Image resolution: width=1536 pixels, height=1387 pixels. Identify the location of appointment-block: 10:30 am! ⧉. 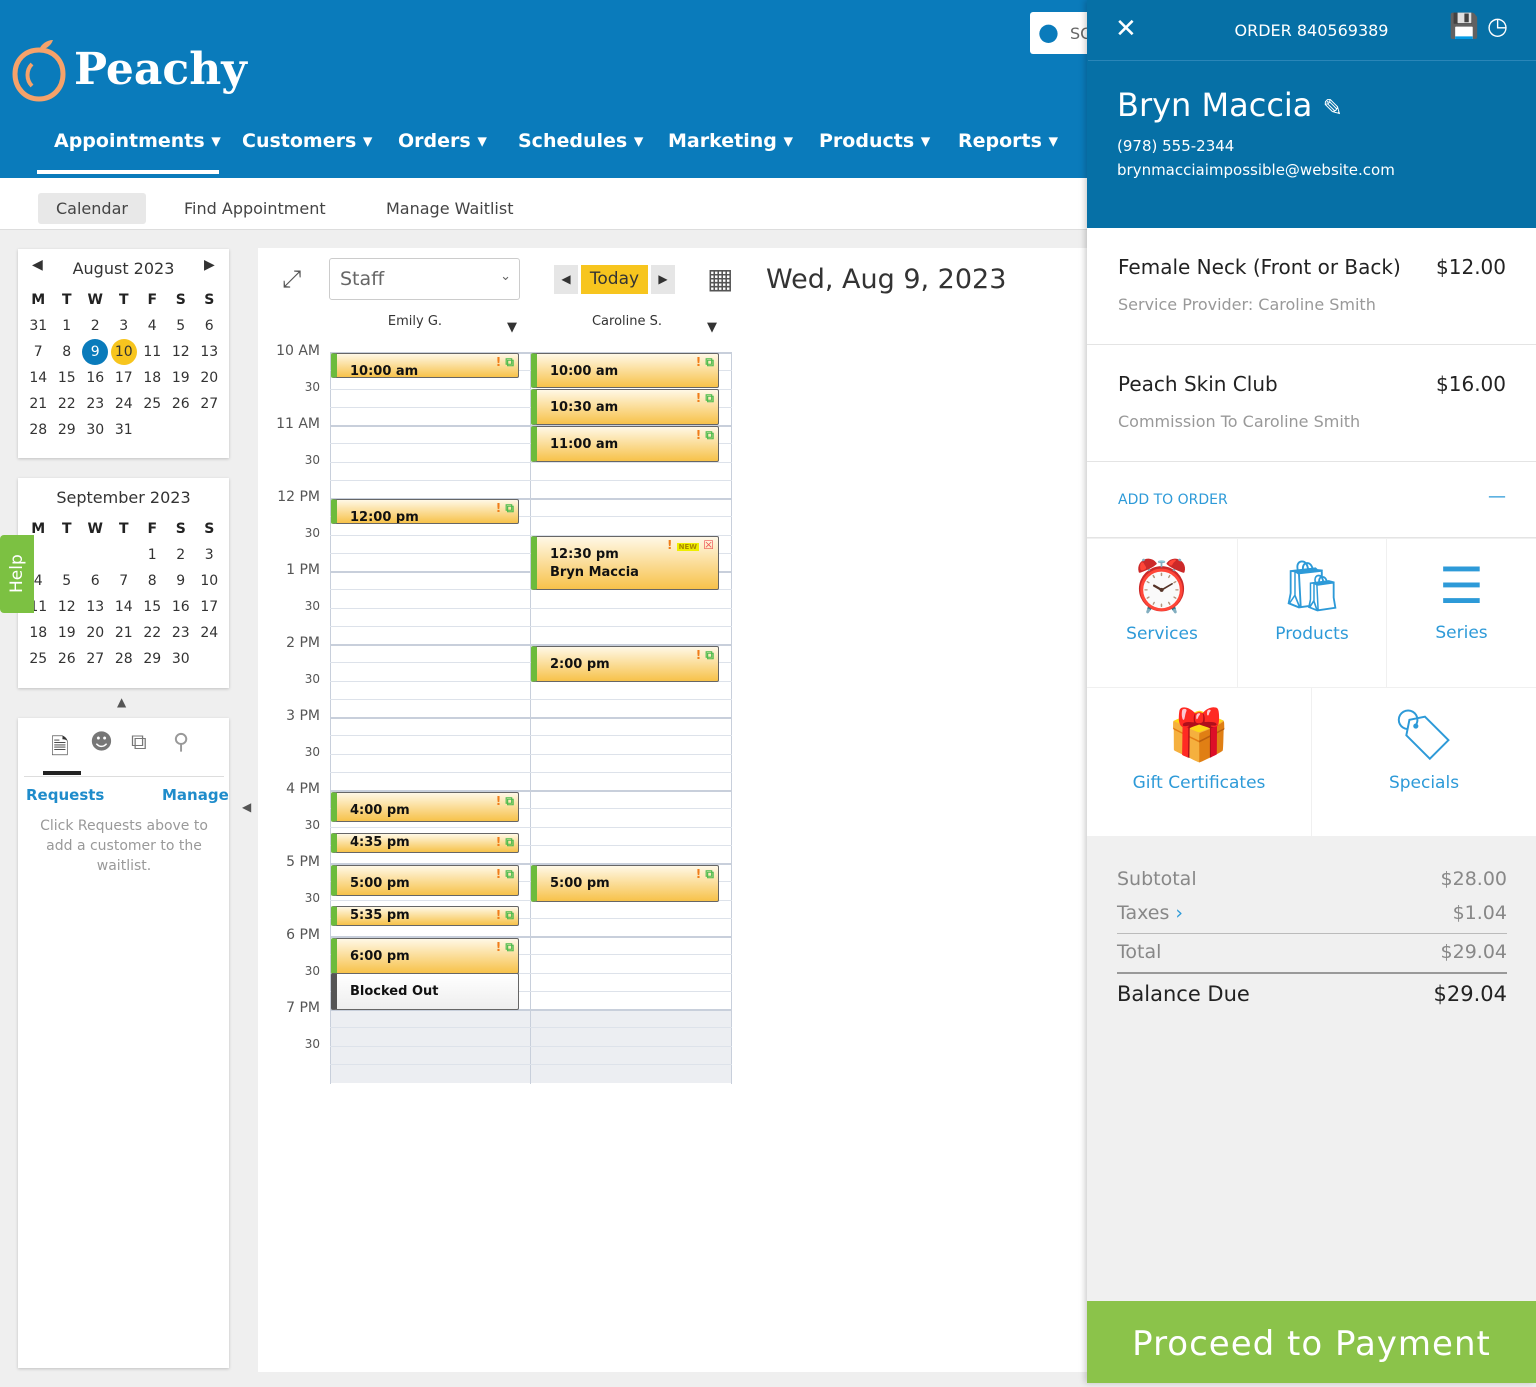
(625, 407).